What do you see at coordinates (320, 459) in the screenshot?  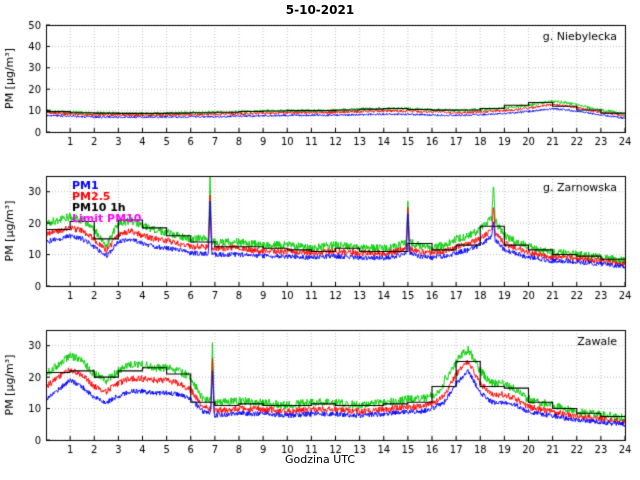 I see `x-axis-label: Godzina UTC` at bounding box center [320, 459].